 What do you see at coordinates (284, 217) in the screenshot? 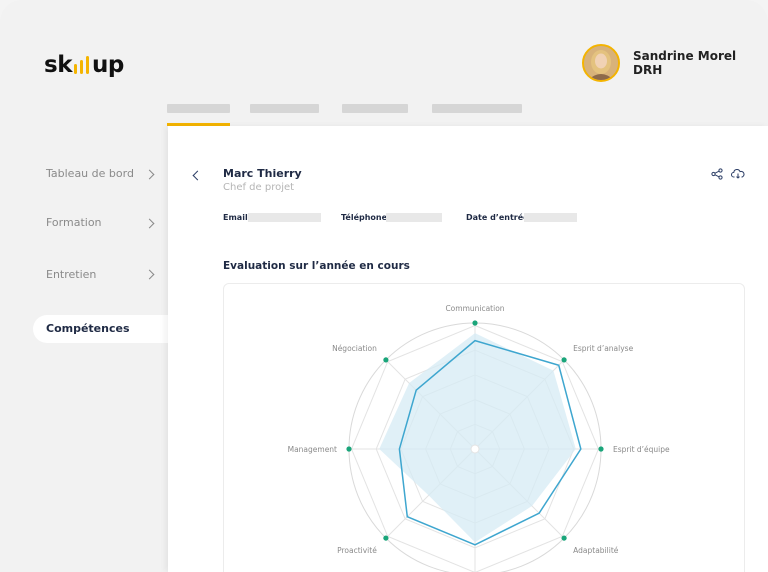
I see `email-value-placeholder` at bounding box center [284, 217].